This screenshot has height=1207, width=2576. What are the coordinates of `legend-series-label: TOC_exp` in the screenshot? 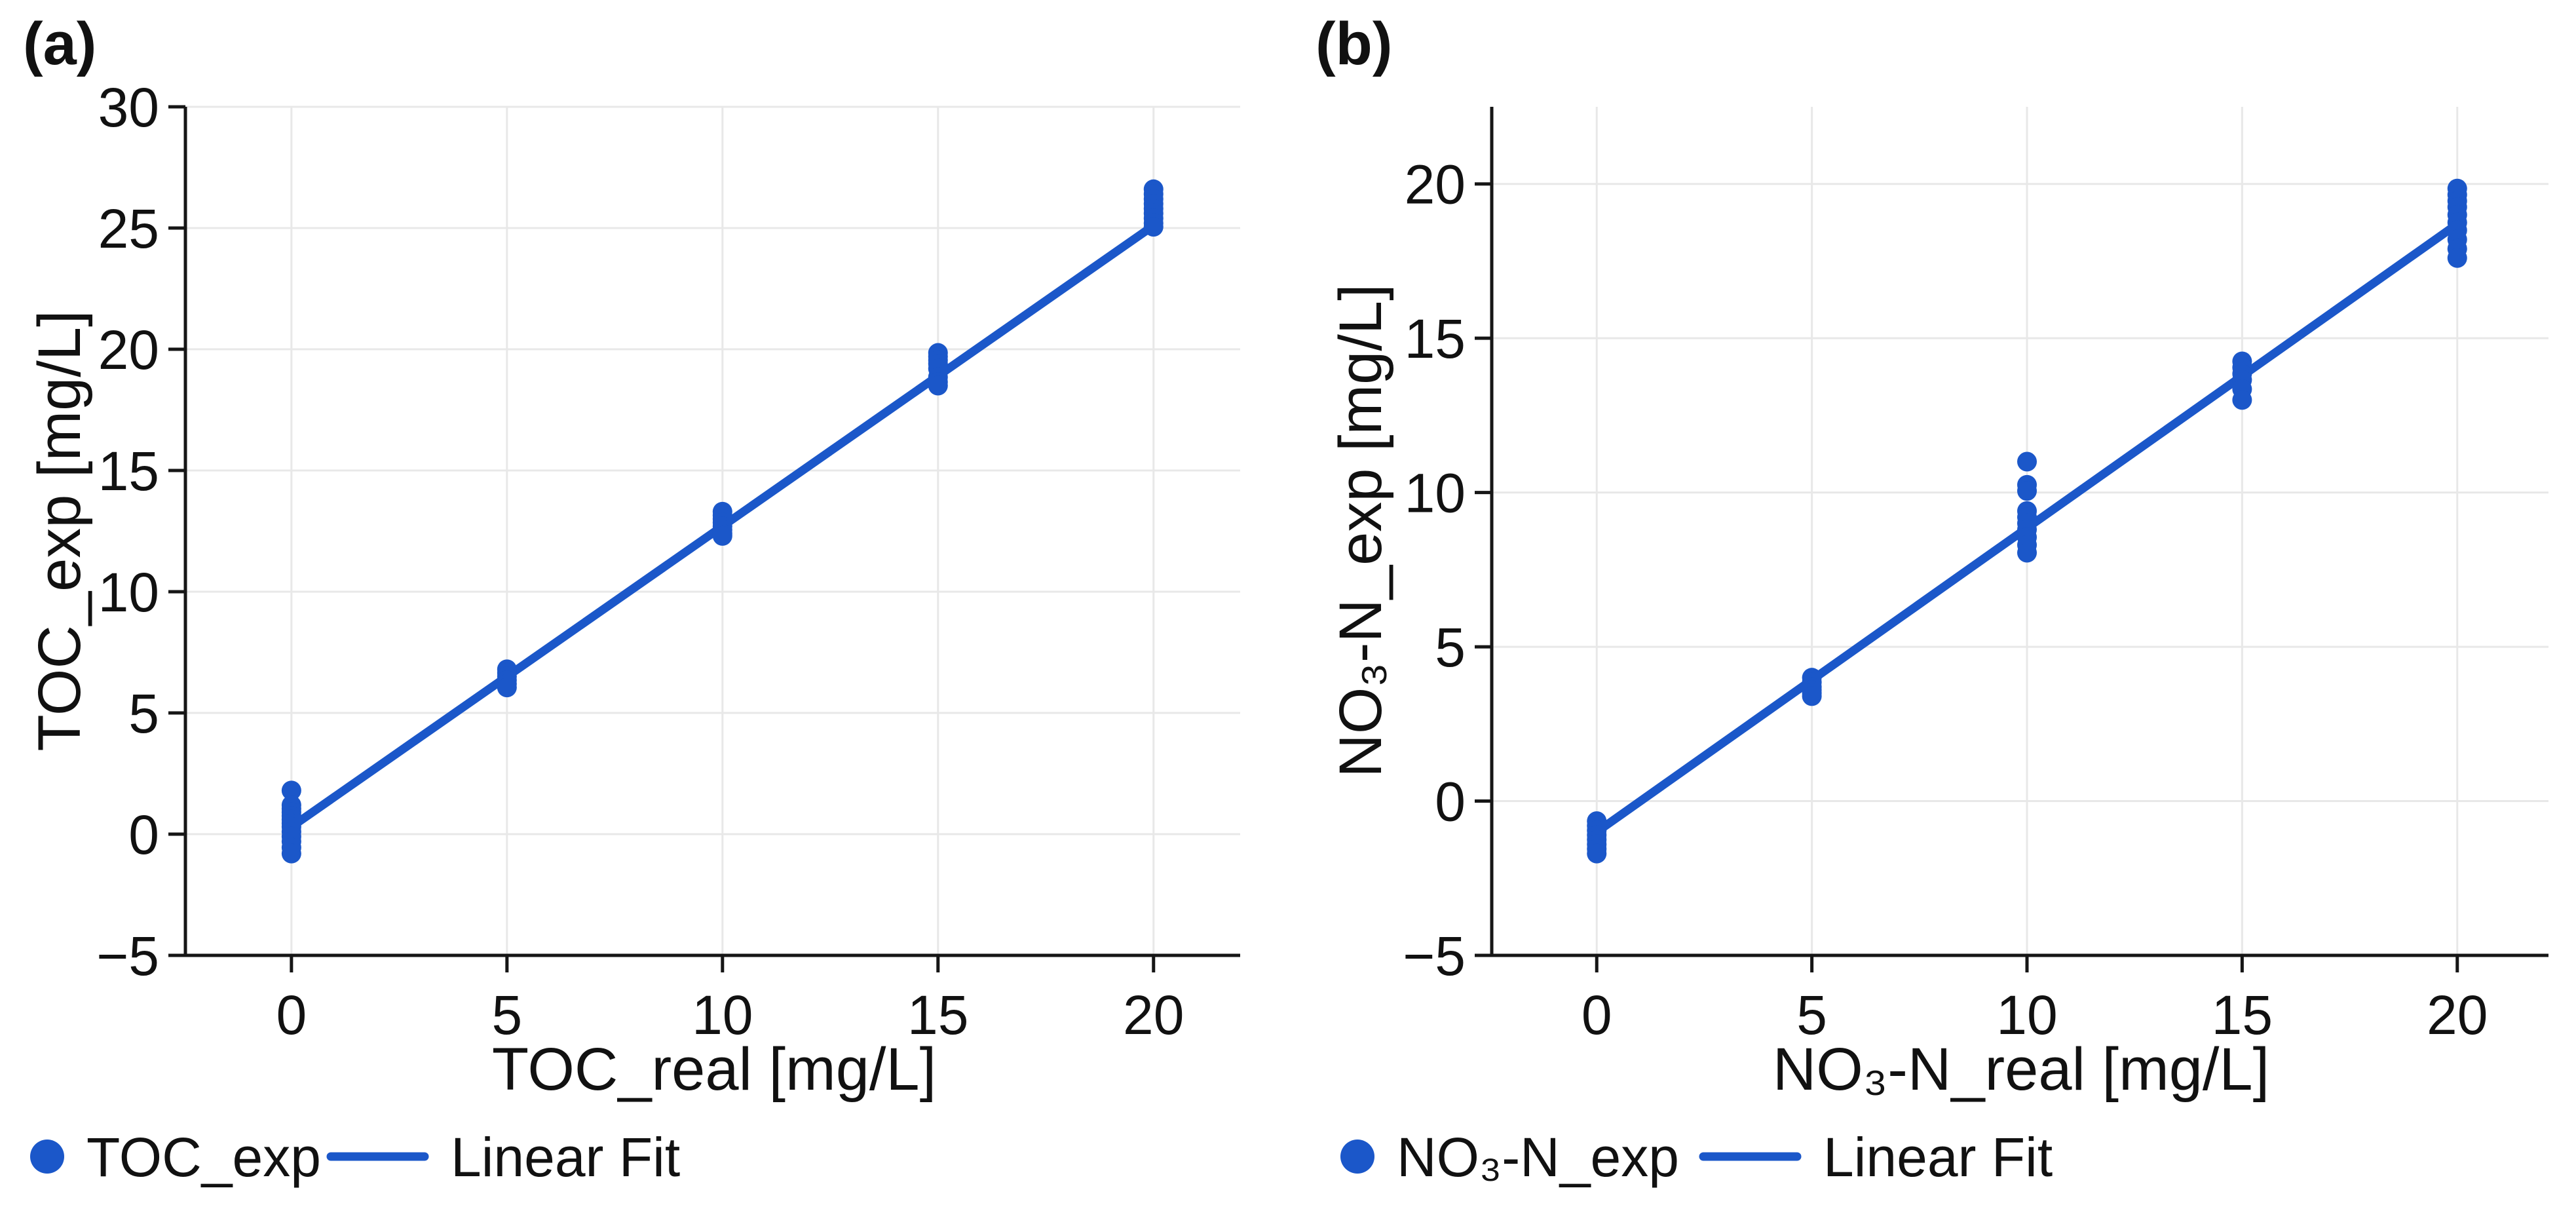 It's located at (204, 1157).